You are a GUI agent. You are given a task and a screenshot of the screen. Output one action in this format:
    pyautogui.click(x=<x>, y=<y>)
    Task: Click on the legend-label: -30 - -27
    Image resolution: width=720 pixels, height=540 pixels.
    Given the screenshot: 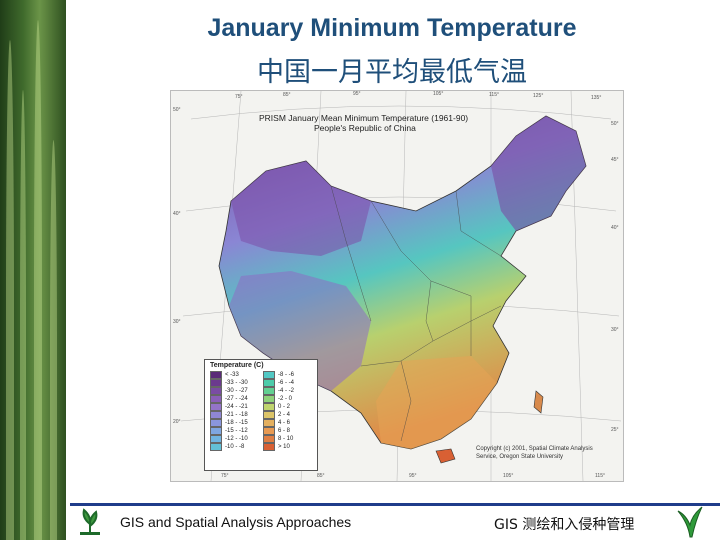 What is the action you would take?
    pyautogui.click(x=236, y=391)
    